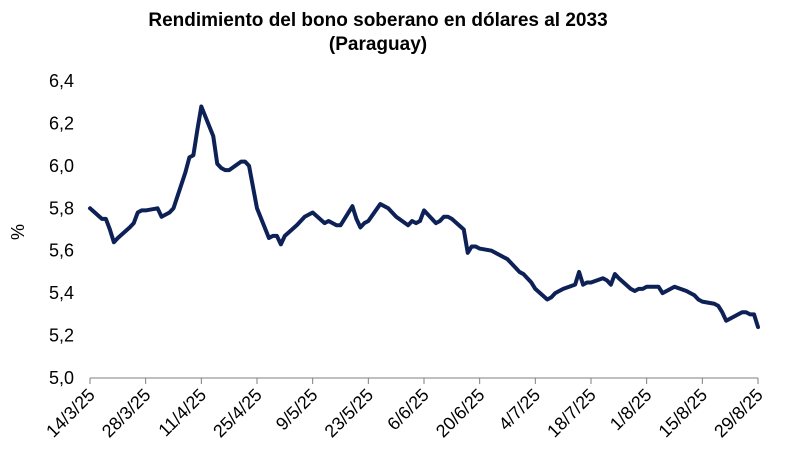  What do you see at coordinates (297, 410) in the screenshot?
I see `x-tick-label: 9/5/25` at bounding box center [297, 410].